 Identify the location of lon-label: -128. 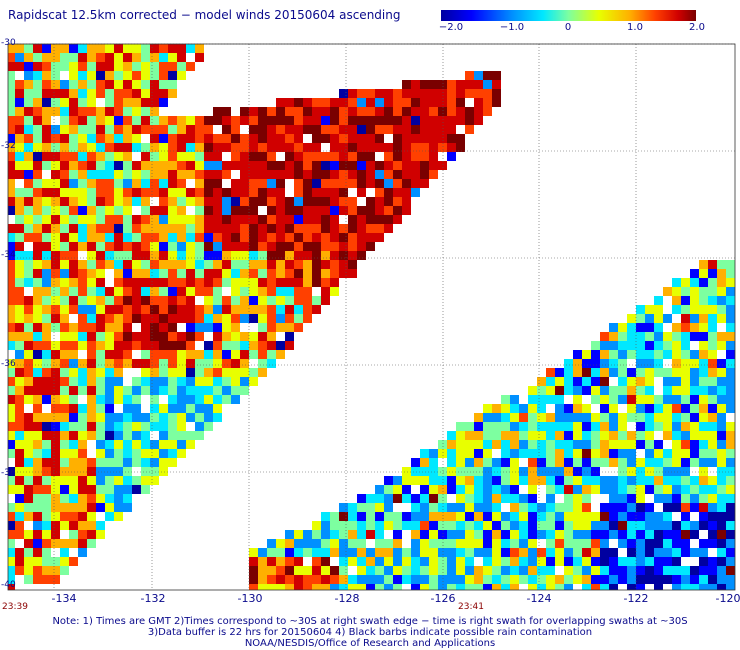
(347, 598).